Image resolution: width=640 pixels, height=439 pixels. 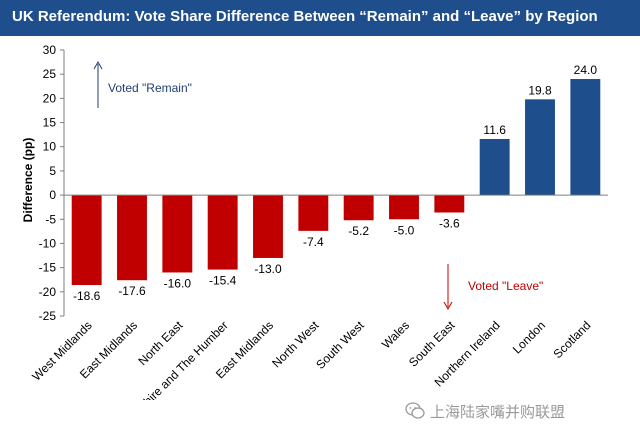 What do you see at coordinates (52, 195) in the screenshot?
I see `y-tick-label: 0` at bounding box center [52, 195].